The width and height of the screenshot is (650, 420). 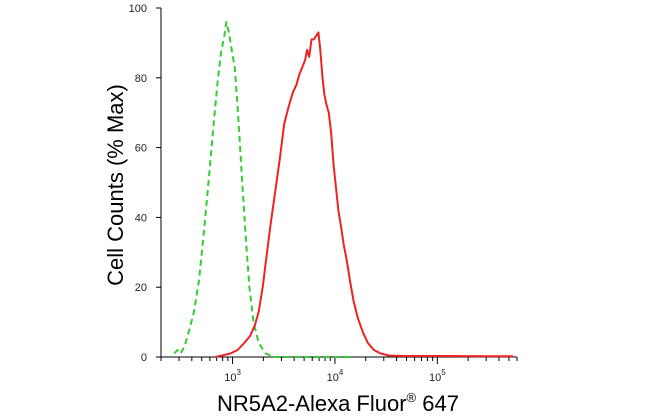 What do you see at coordinates (141, 288) in the screenshot?
I see `y-tick-label: 20` at bounding box center [141, 288].